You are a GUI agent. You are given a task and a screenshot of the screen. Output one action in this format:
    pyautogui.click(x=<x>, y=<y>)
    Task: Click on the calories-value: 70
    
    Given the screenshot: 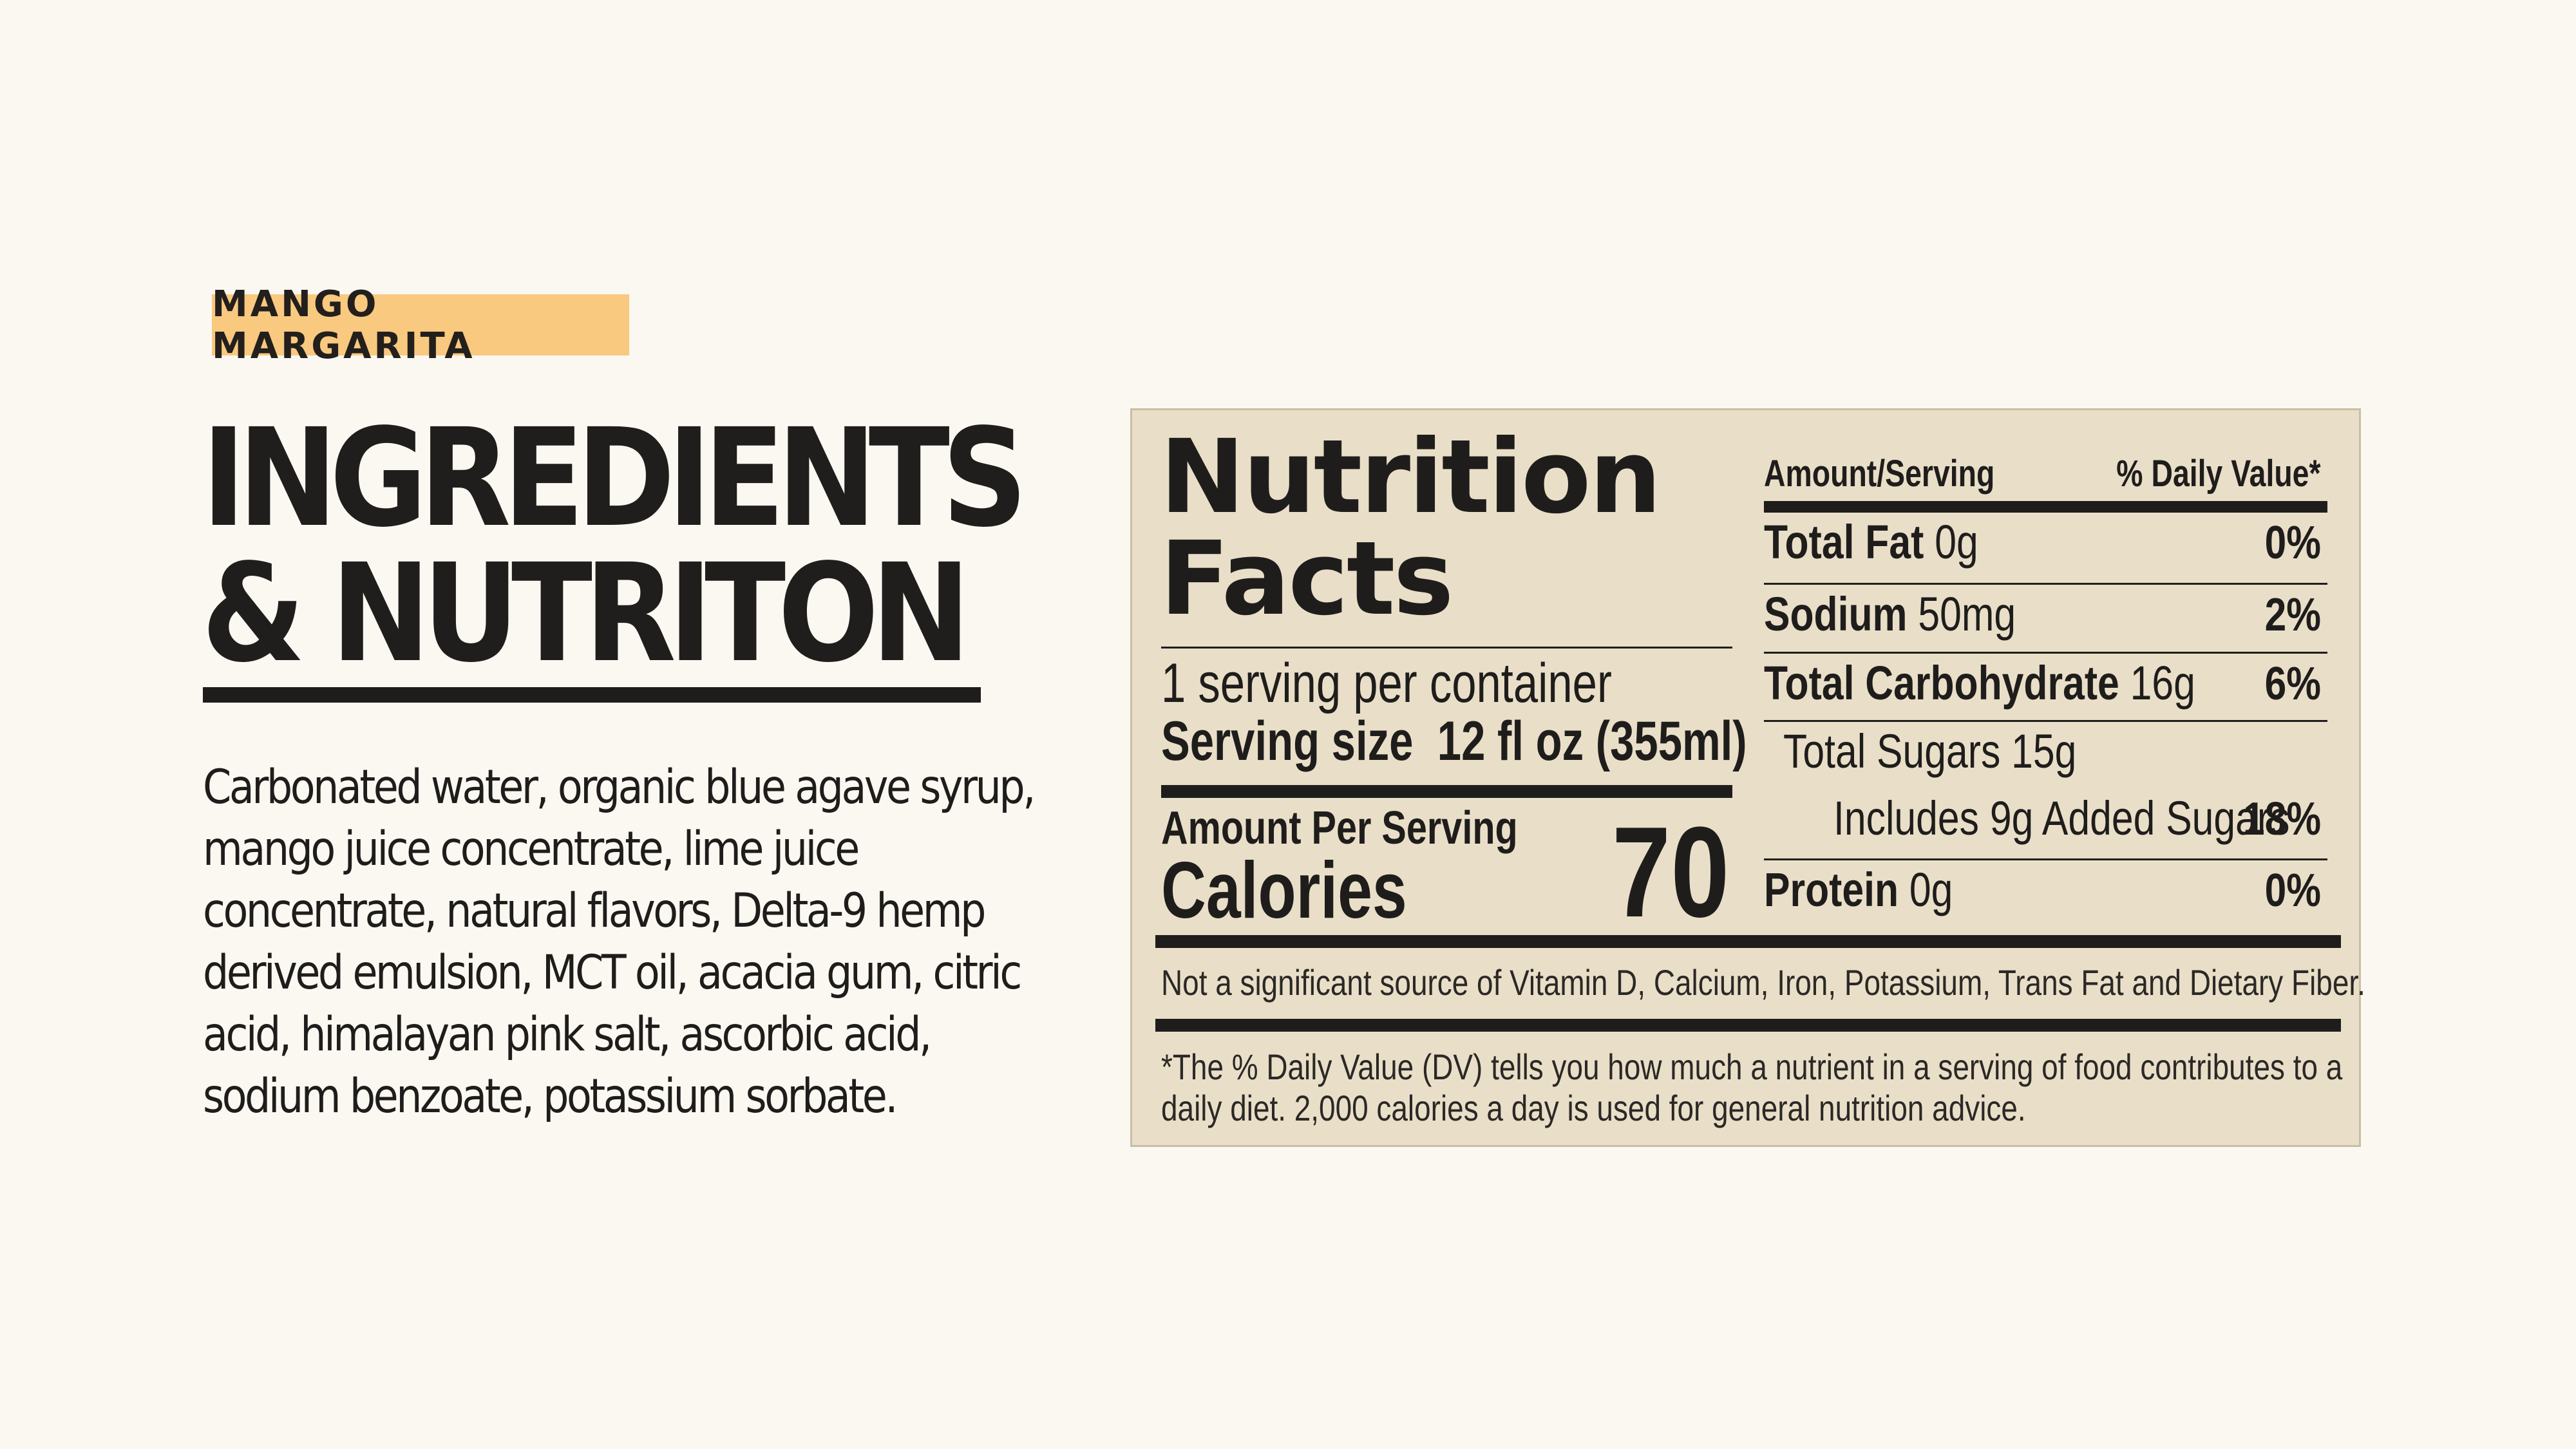 What is the action you would take?
    pyautogui.click(x=1670, y=872)
    